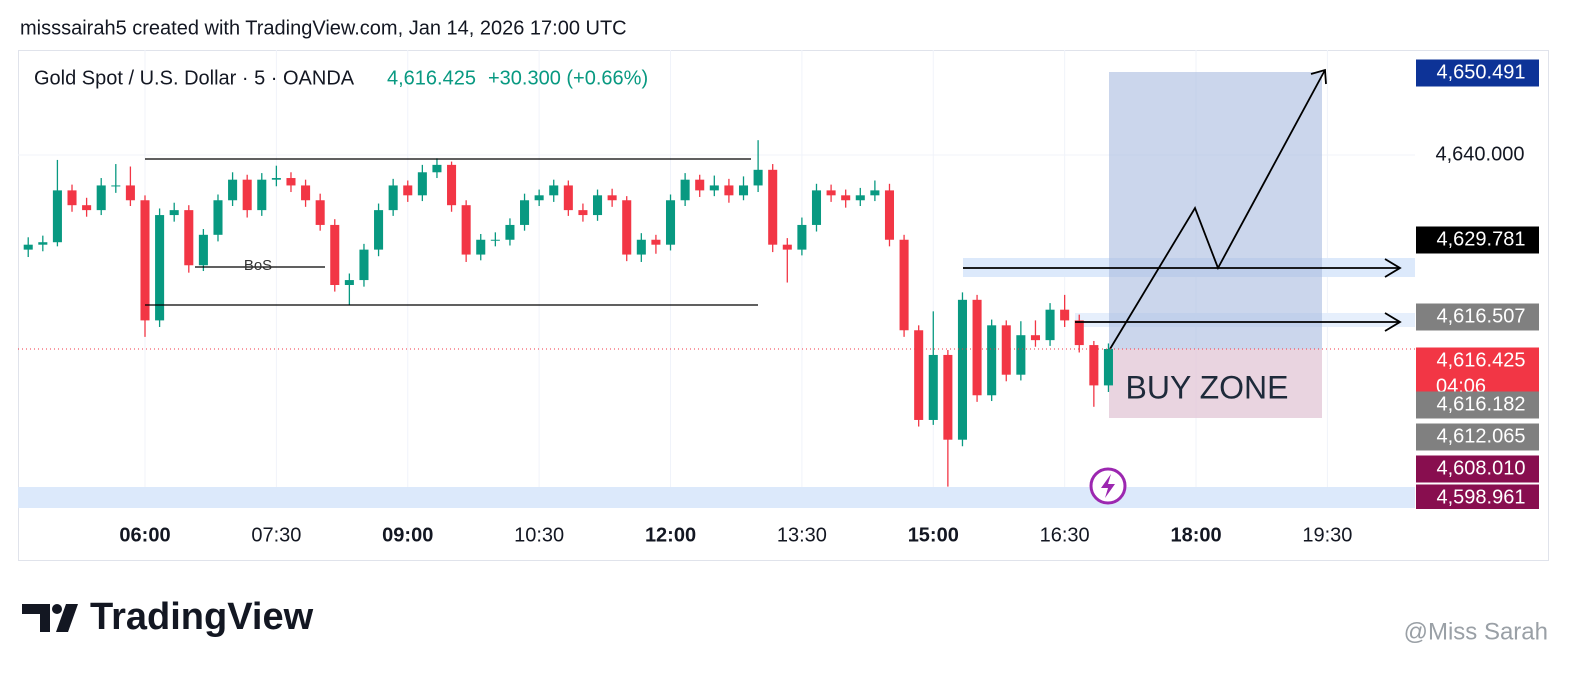  What do you see at coordinates (716, 497) in the screenshot?
I see `support-zone` at bounding box center [716, 497].